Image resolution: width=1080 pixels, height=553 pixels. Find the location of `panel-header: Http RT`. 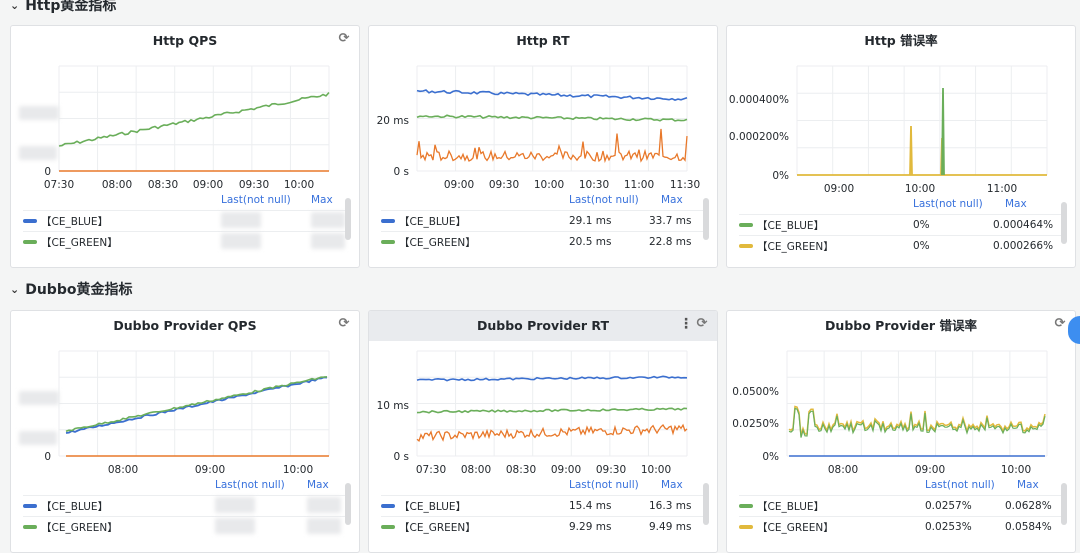

panel-header: Http RT is located at coordinates (543, 41).